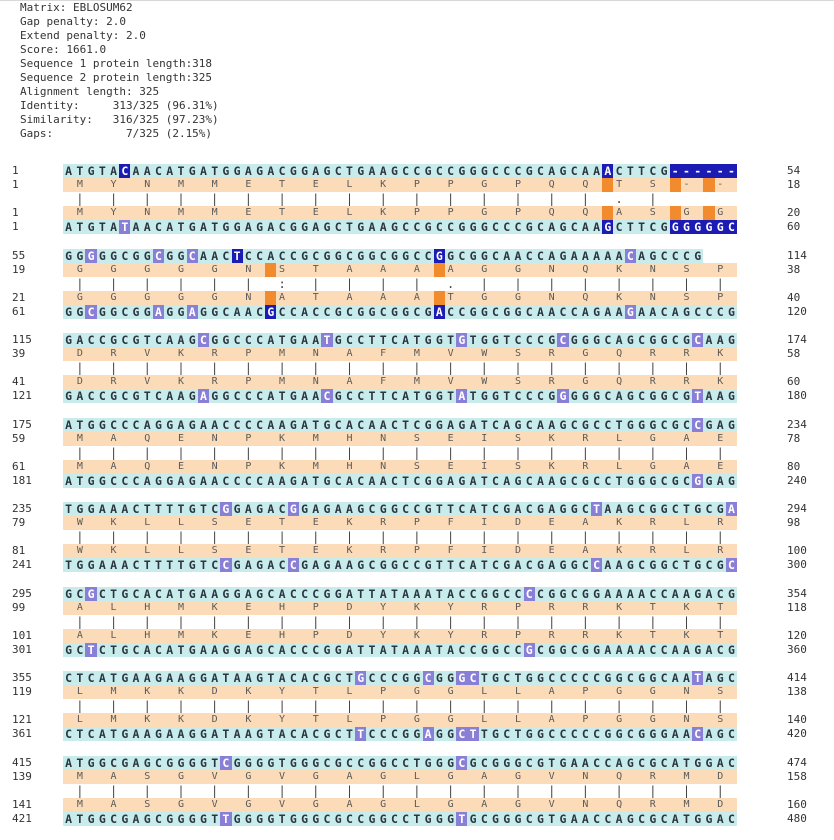 Image resolution: width=834 pixels, height=840 pixels. I want to click on residue: D, so click(720, 805).